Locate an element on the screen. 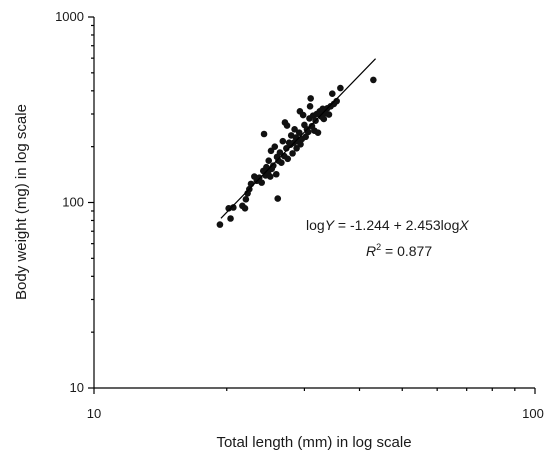  x-axis-title: Total length (mm) in log scale is located at coordinates (313, 442).